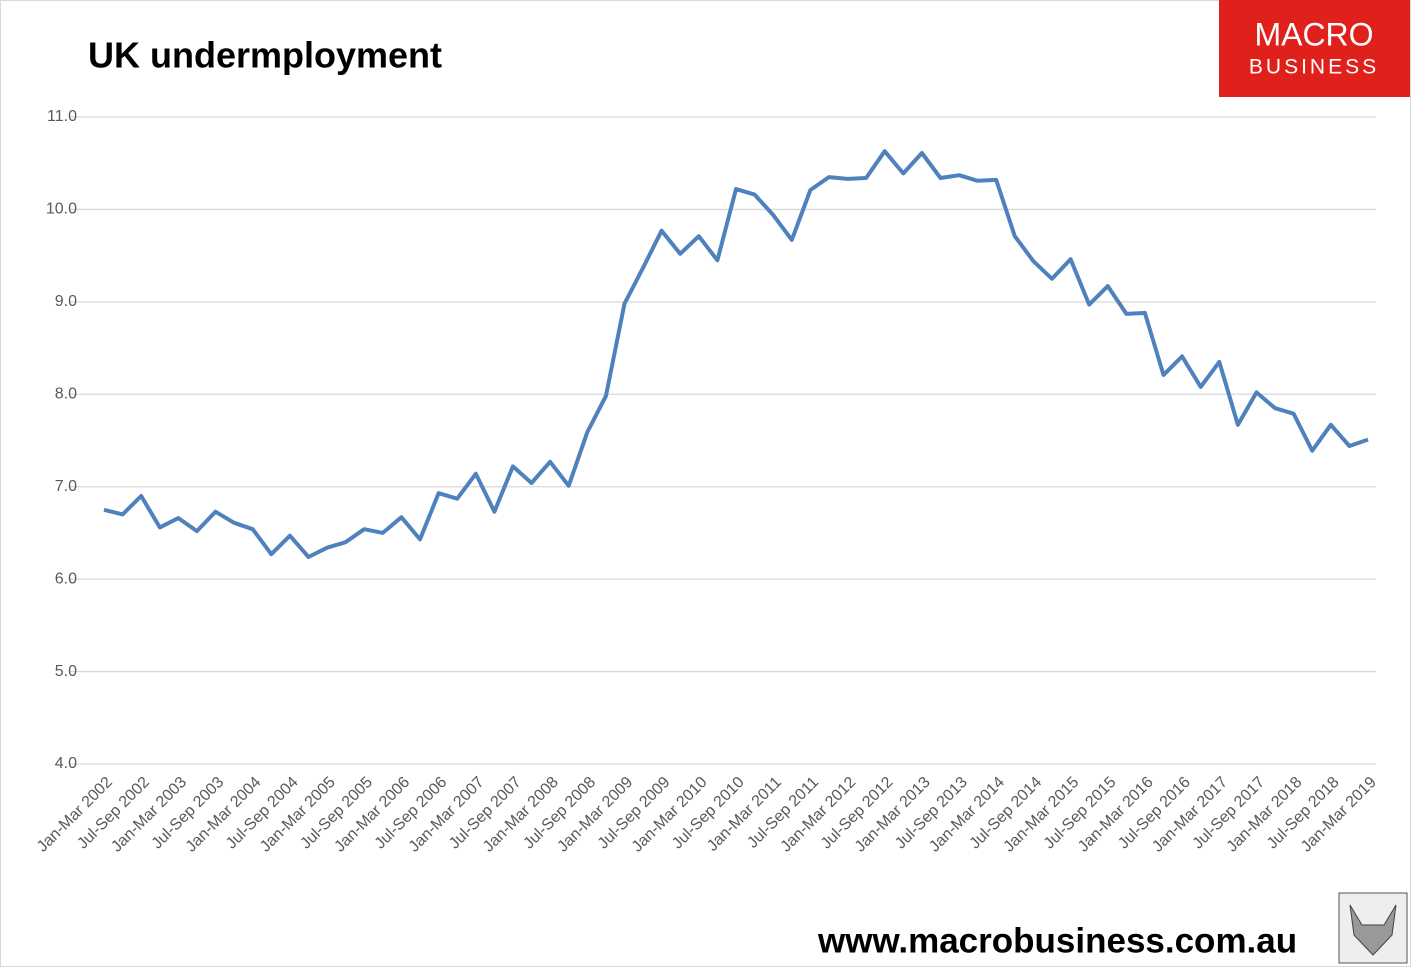 The image size is (1411, 967). What do you see at coordinates (265, 55) in the screenshot?
I see `chart-title: UK undermployment` at bounding box center [265, 55].